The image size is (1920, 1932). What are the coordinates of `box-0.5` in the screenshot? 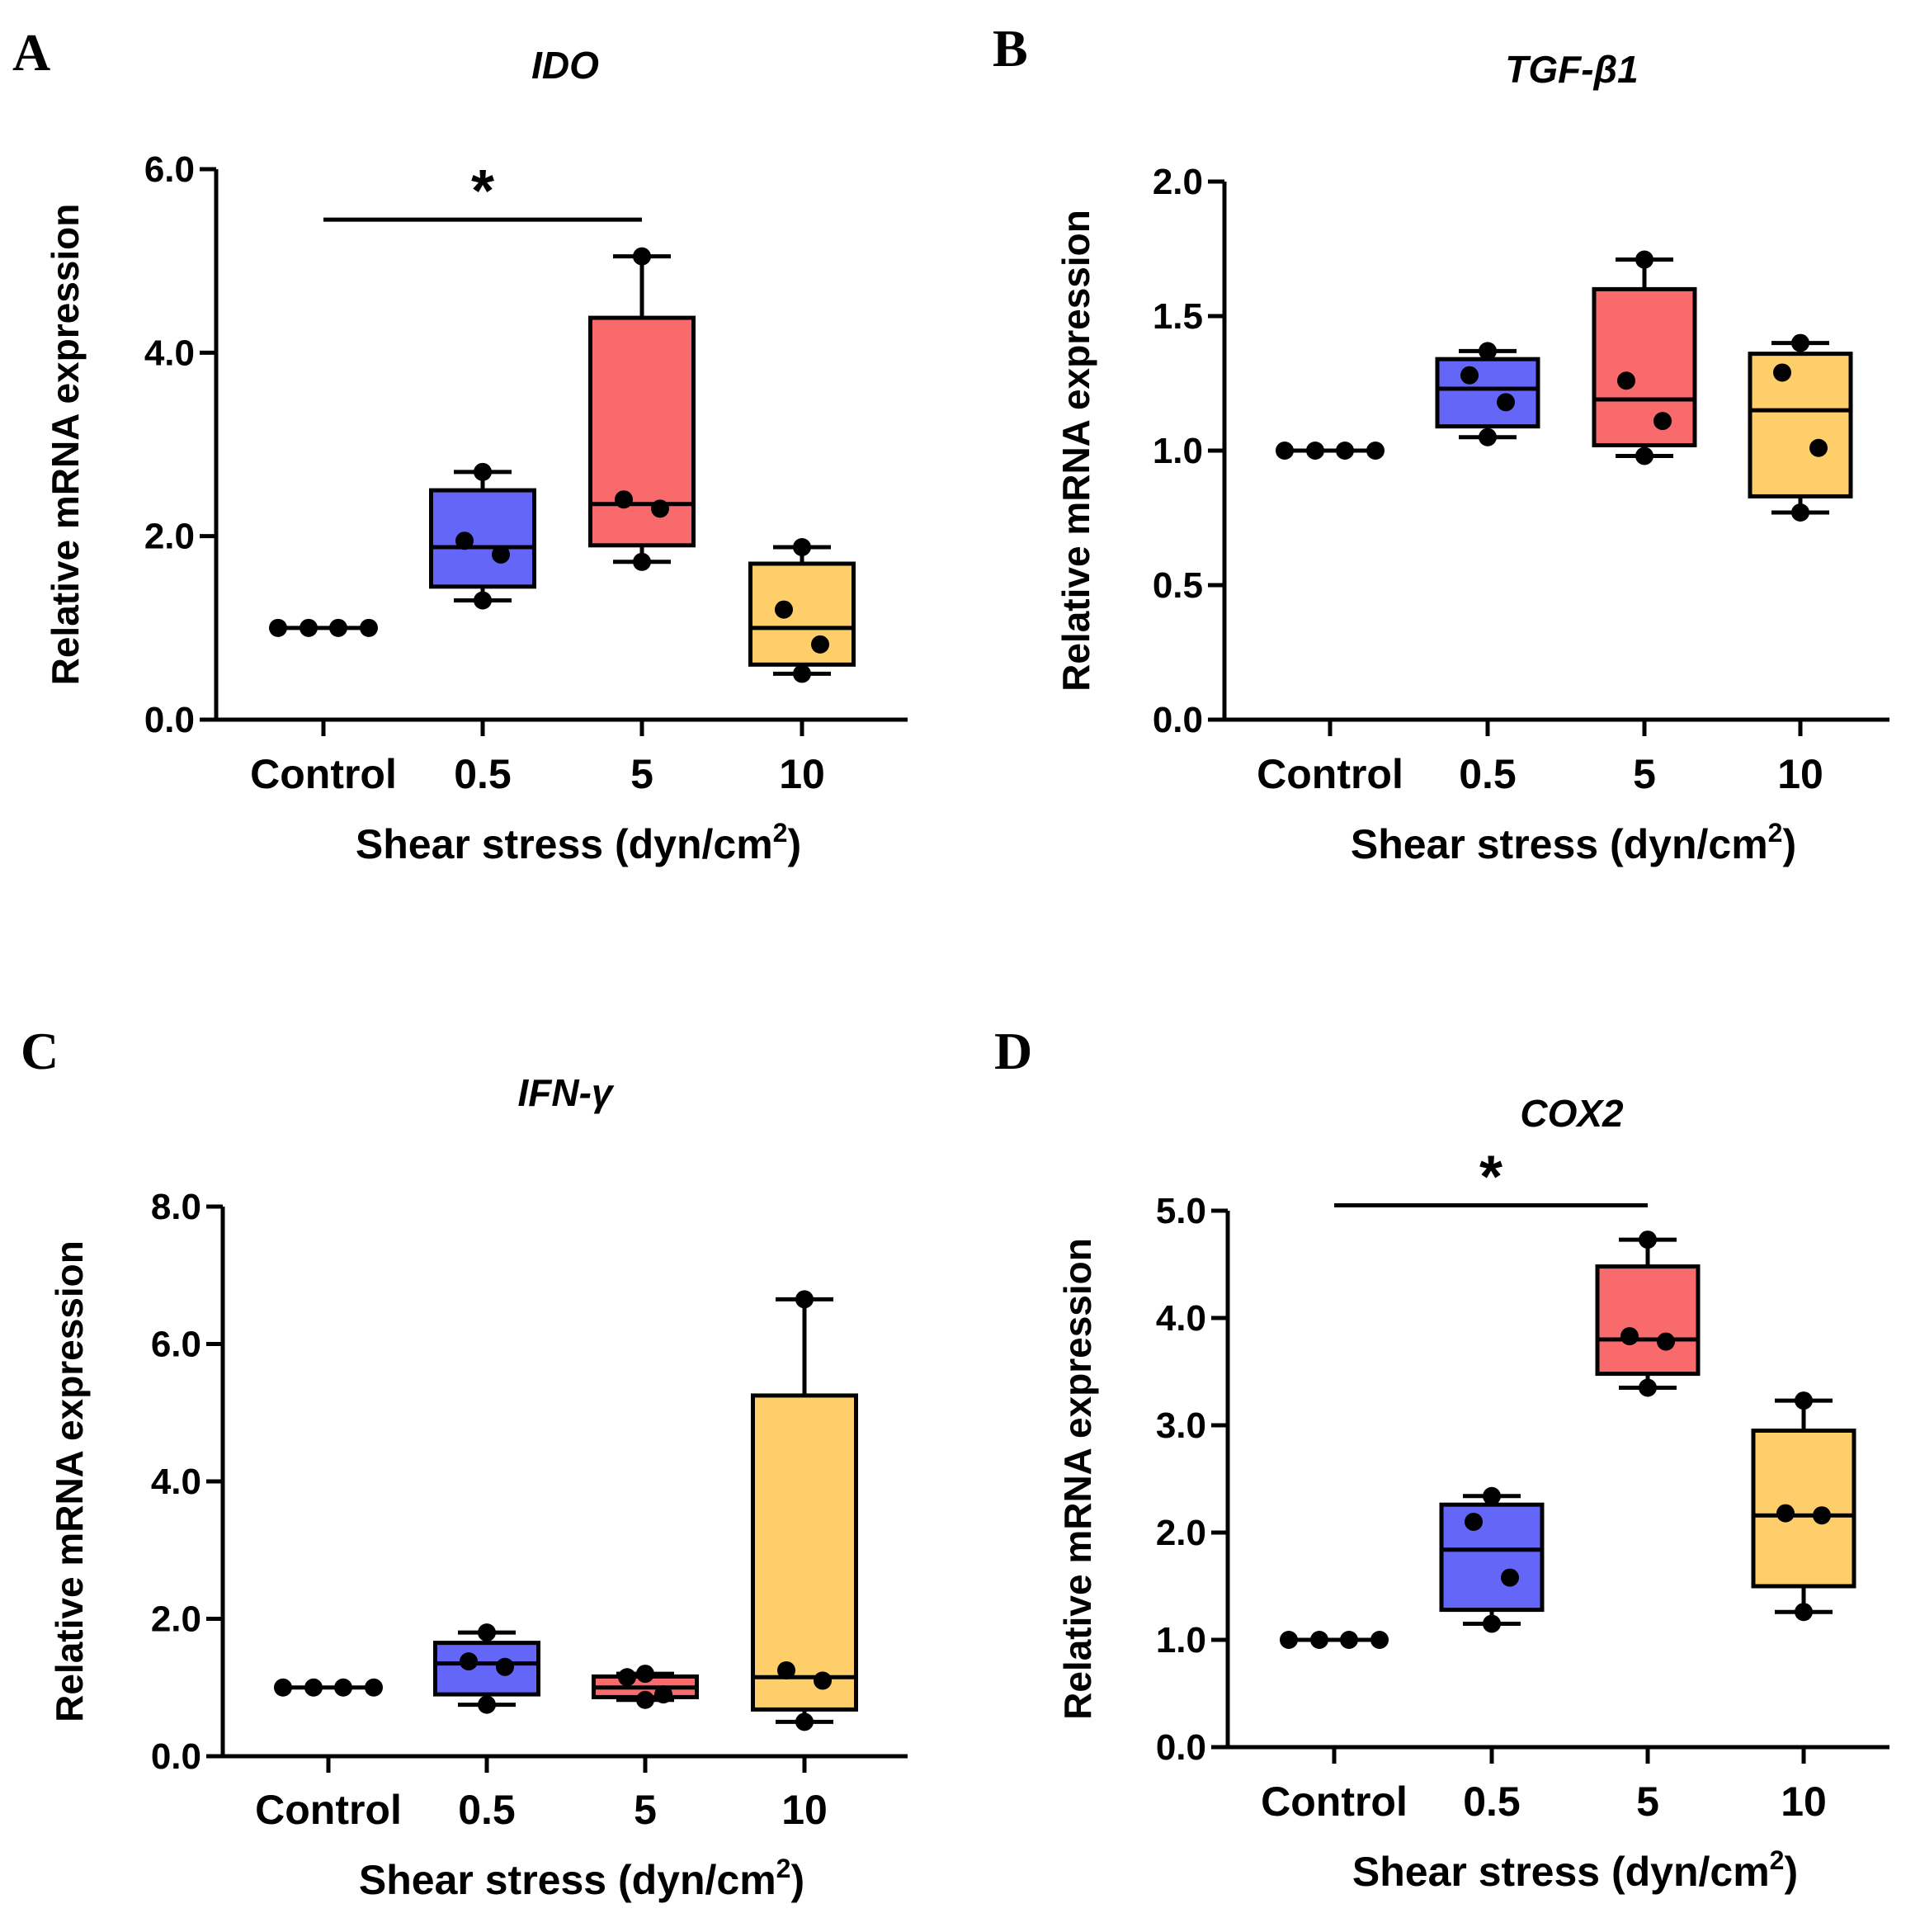 It's located at (486, 1668).